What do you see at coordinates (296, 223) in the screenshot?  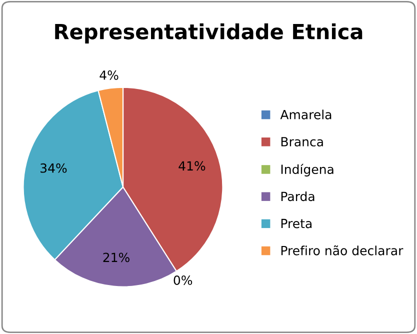 I see `legend-label: Preta` at bounding box center [296, 223].